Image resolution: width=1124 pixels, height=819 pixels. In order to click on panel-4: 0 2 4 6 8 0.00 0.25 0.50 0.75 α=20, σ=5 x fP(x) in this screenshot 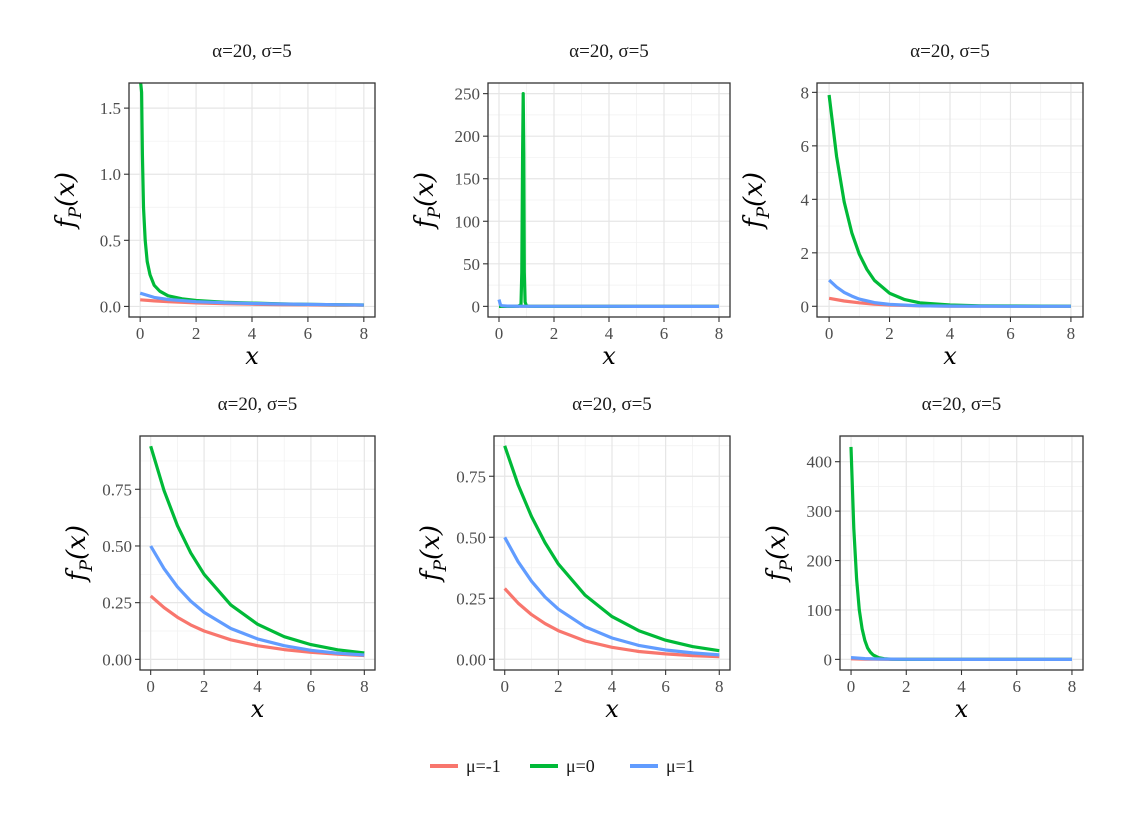, I will do `click(219, 558)`.